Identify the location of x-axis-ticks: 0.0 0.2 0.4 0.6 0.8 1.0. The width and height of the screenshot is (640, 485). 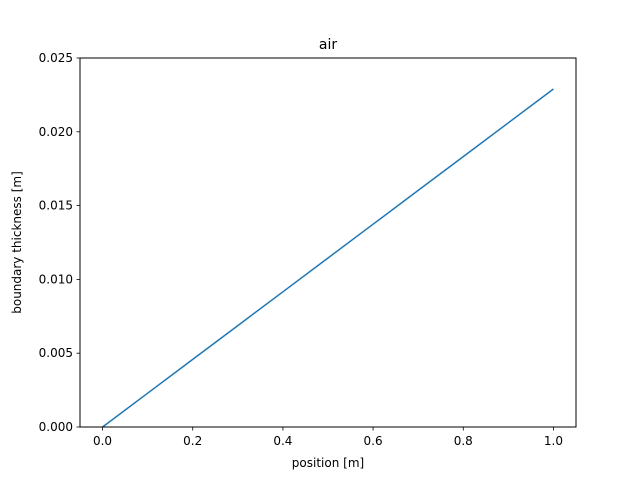
(328, 437).